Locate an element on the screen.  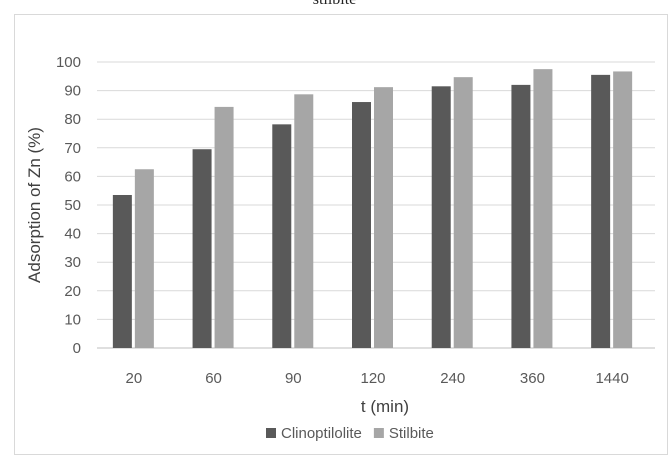
y-tick-label: 50 is located at coordinates (72, 205).